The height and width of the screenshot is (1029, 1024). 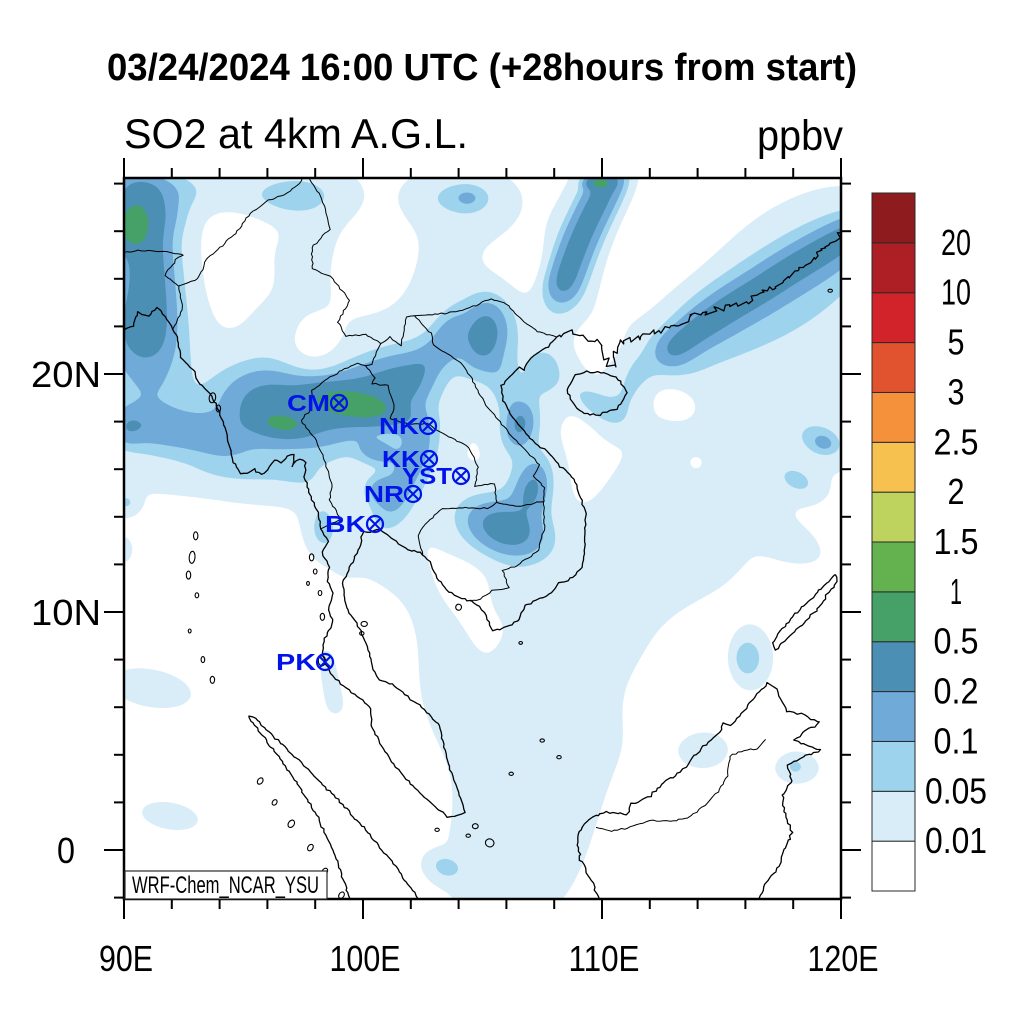 I want to click on svg-text: 1.5, so click(x=956, y=541).